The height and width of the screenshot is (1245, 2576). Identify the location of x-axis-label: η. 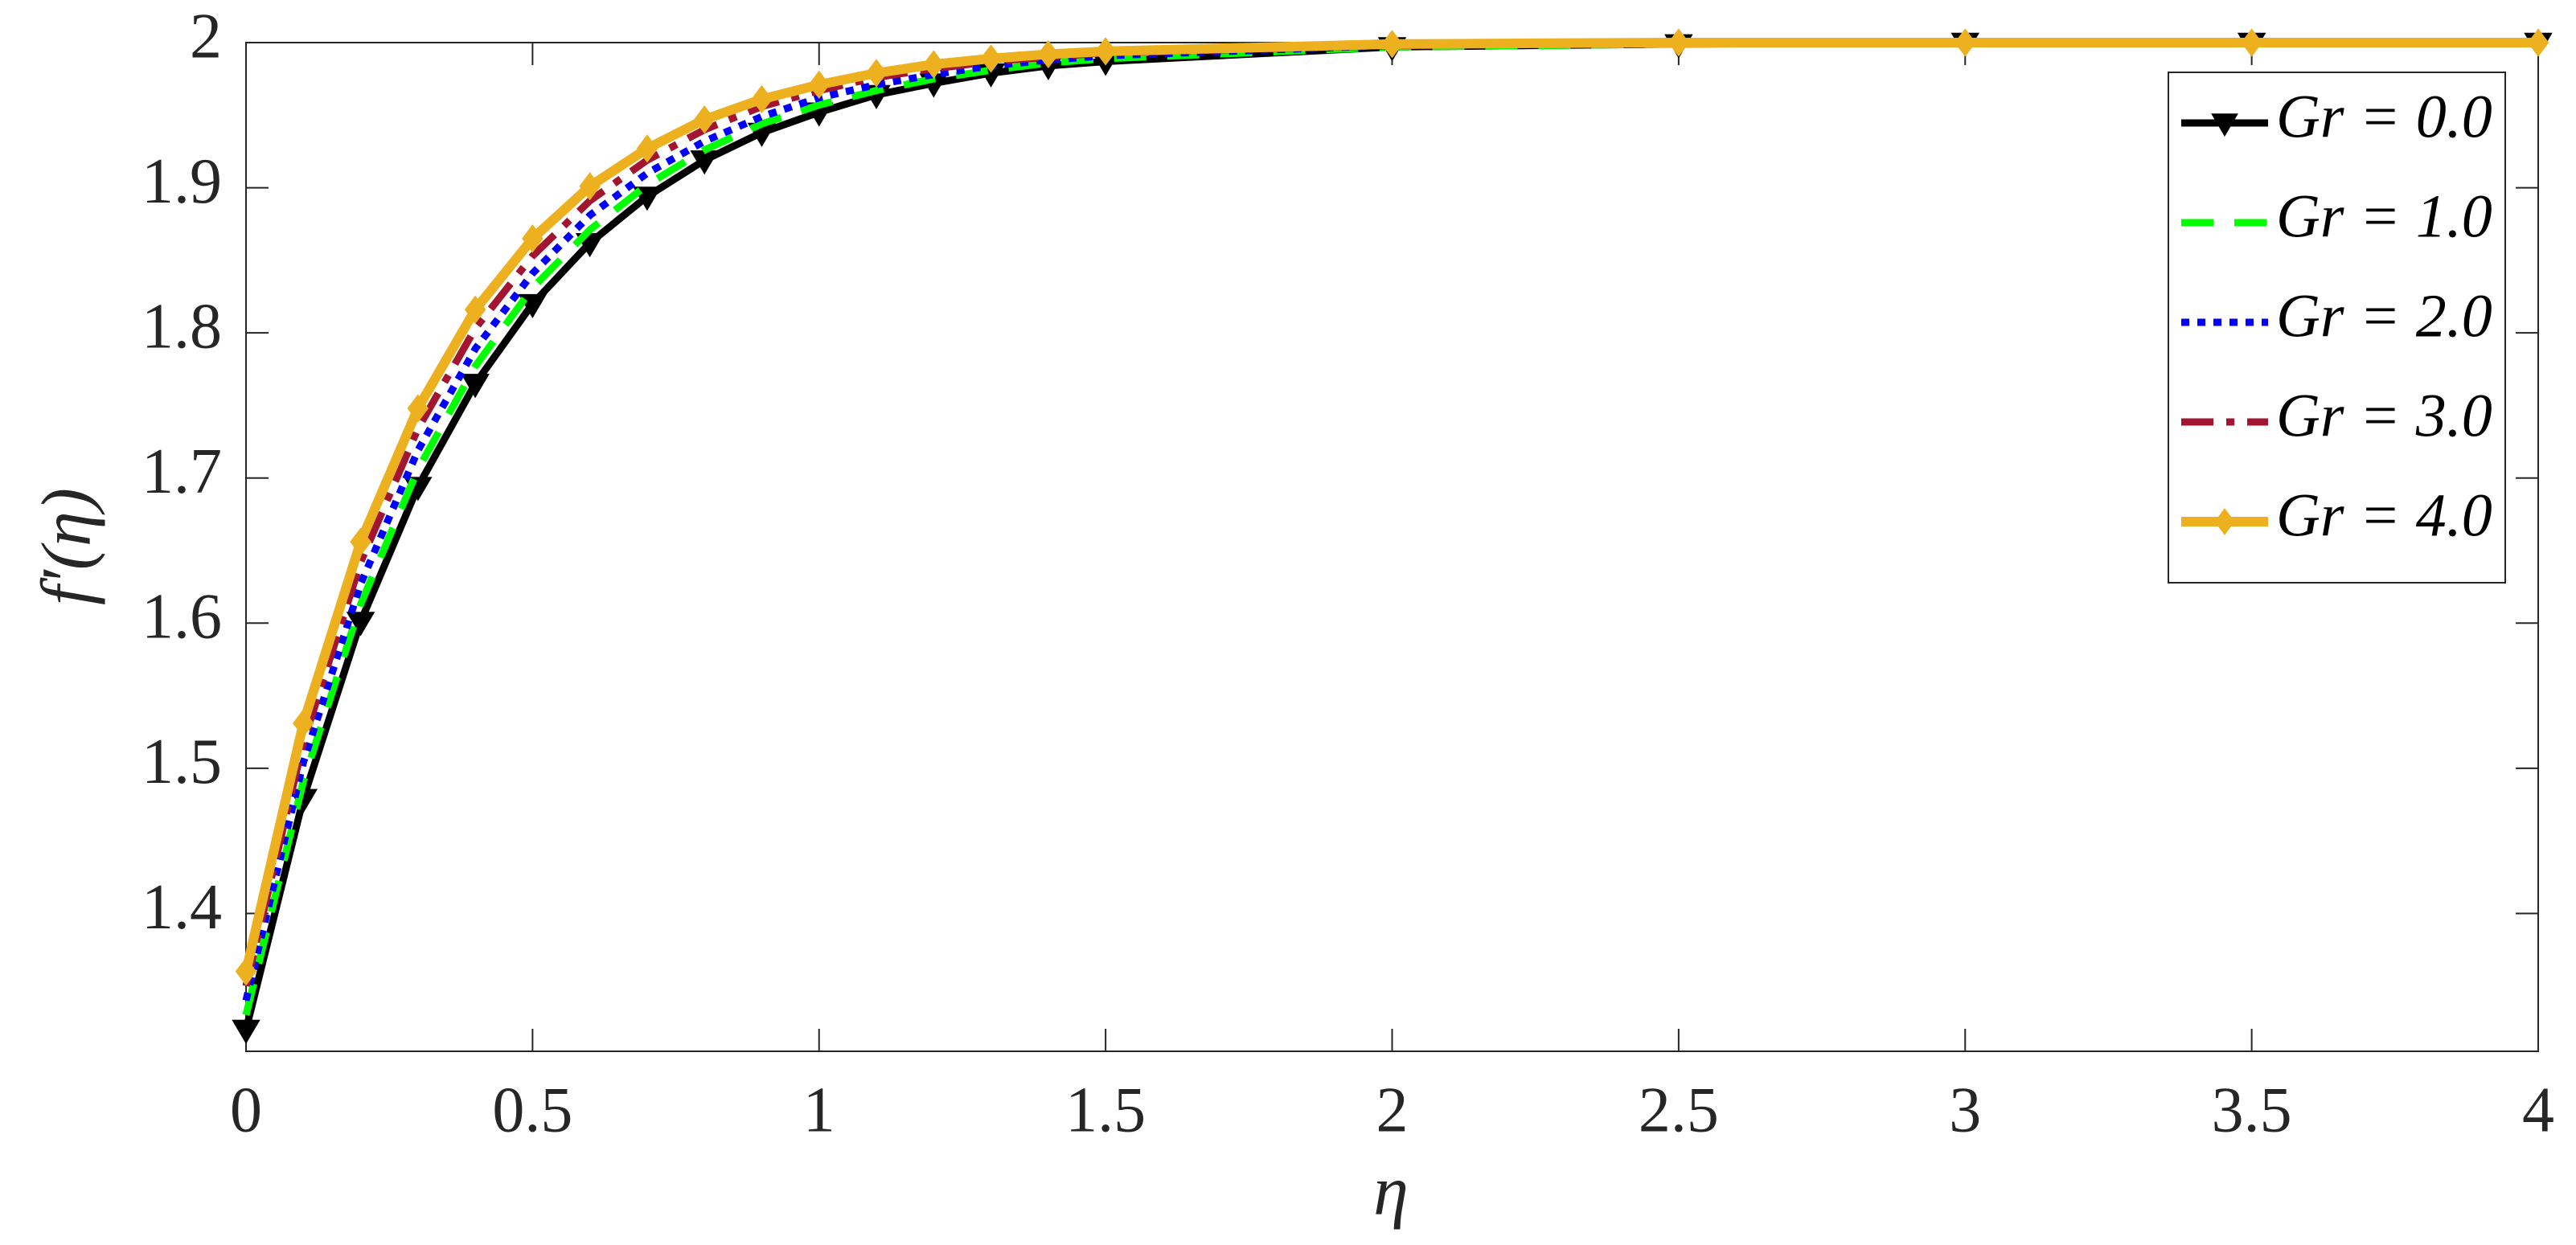
(1391, 1192).